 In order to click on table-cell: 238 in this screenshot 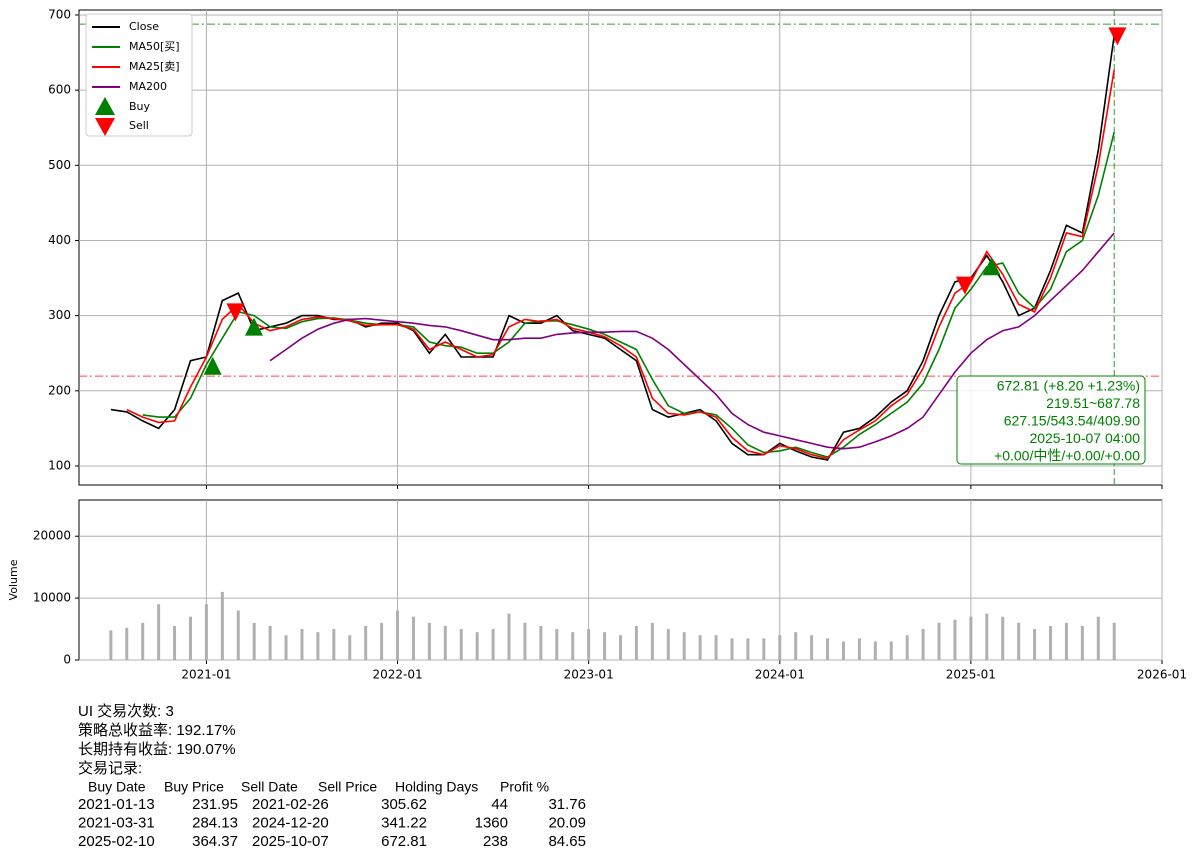, I will do `click(495, 841)`.